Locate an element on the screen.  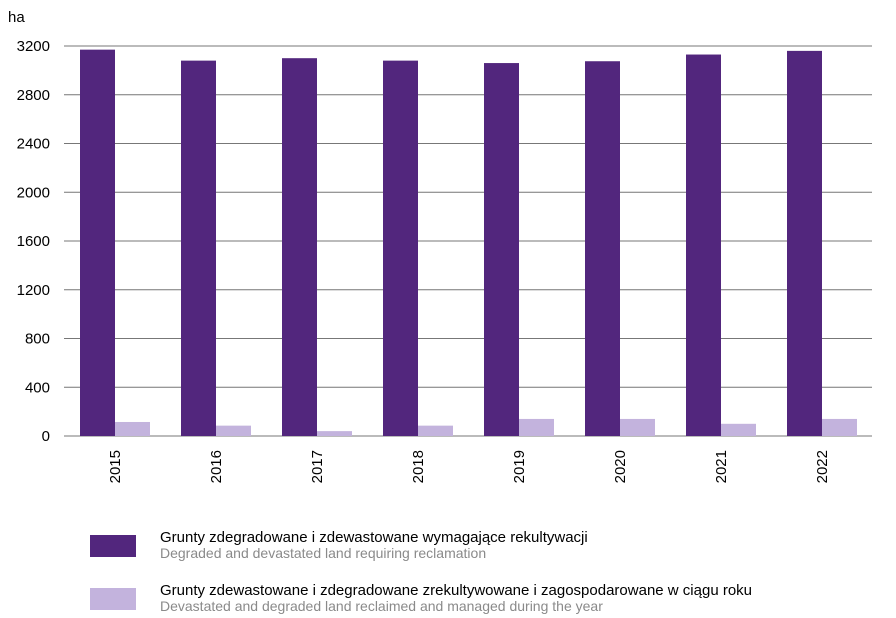
x-tick-label: 2017 is located at coordinates (317, 466).